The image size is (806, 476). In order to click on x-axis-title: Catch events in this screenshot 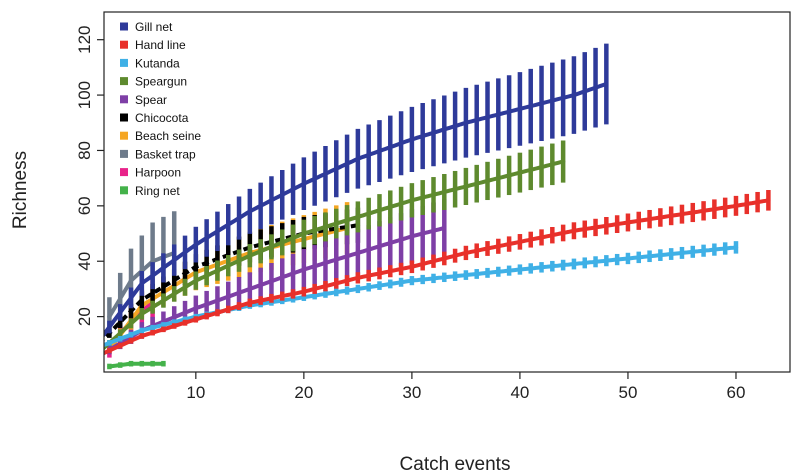, I will do `click(455, 464)`.